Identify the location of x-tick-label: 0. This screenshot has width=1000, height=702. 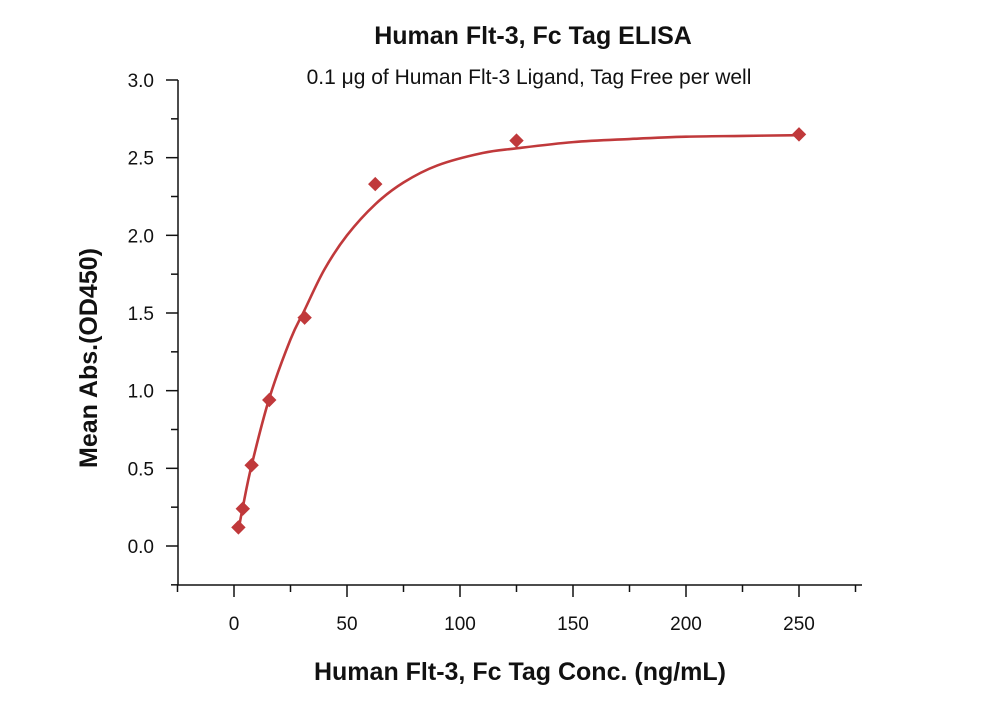
(234, 624).